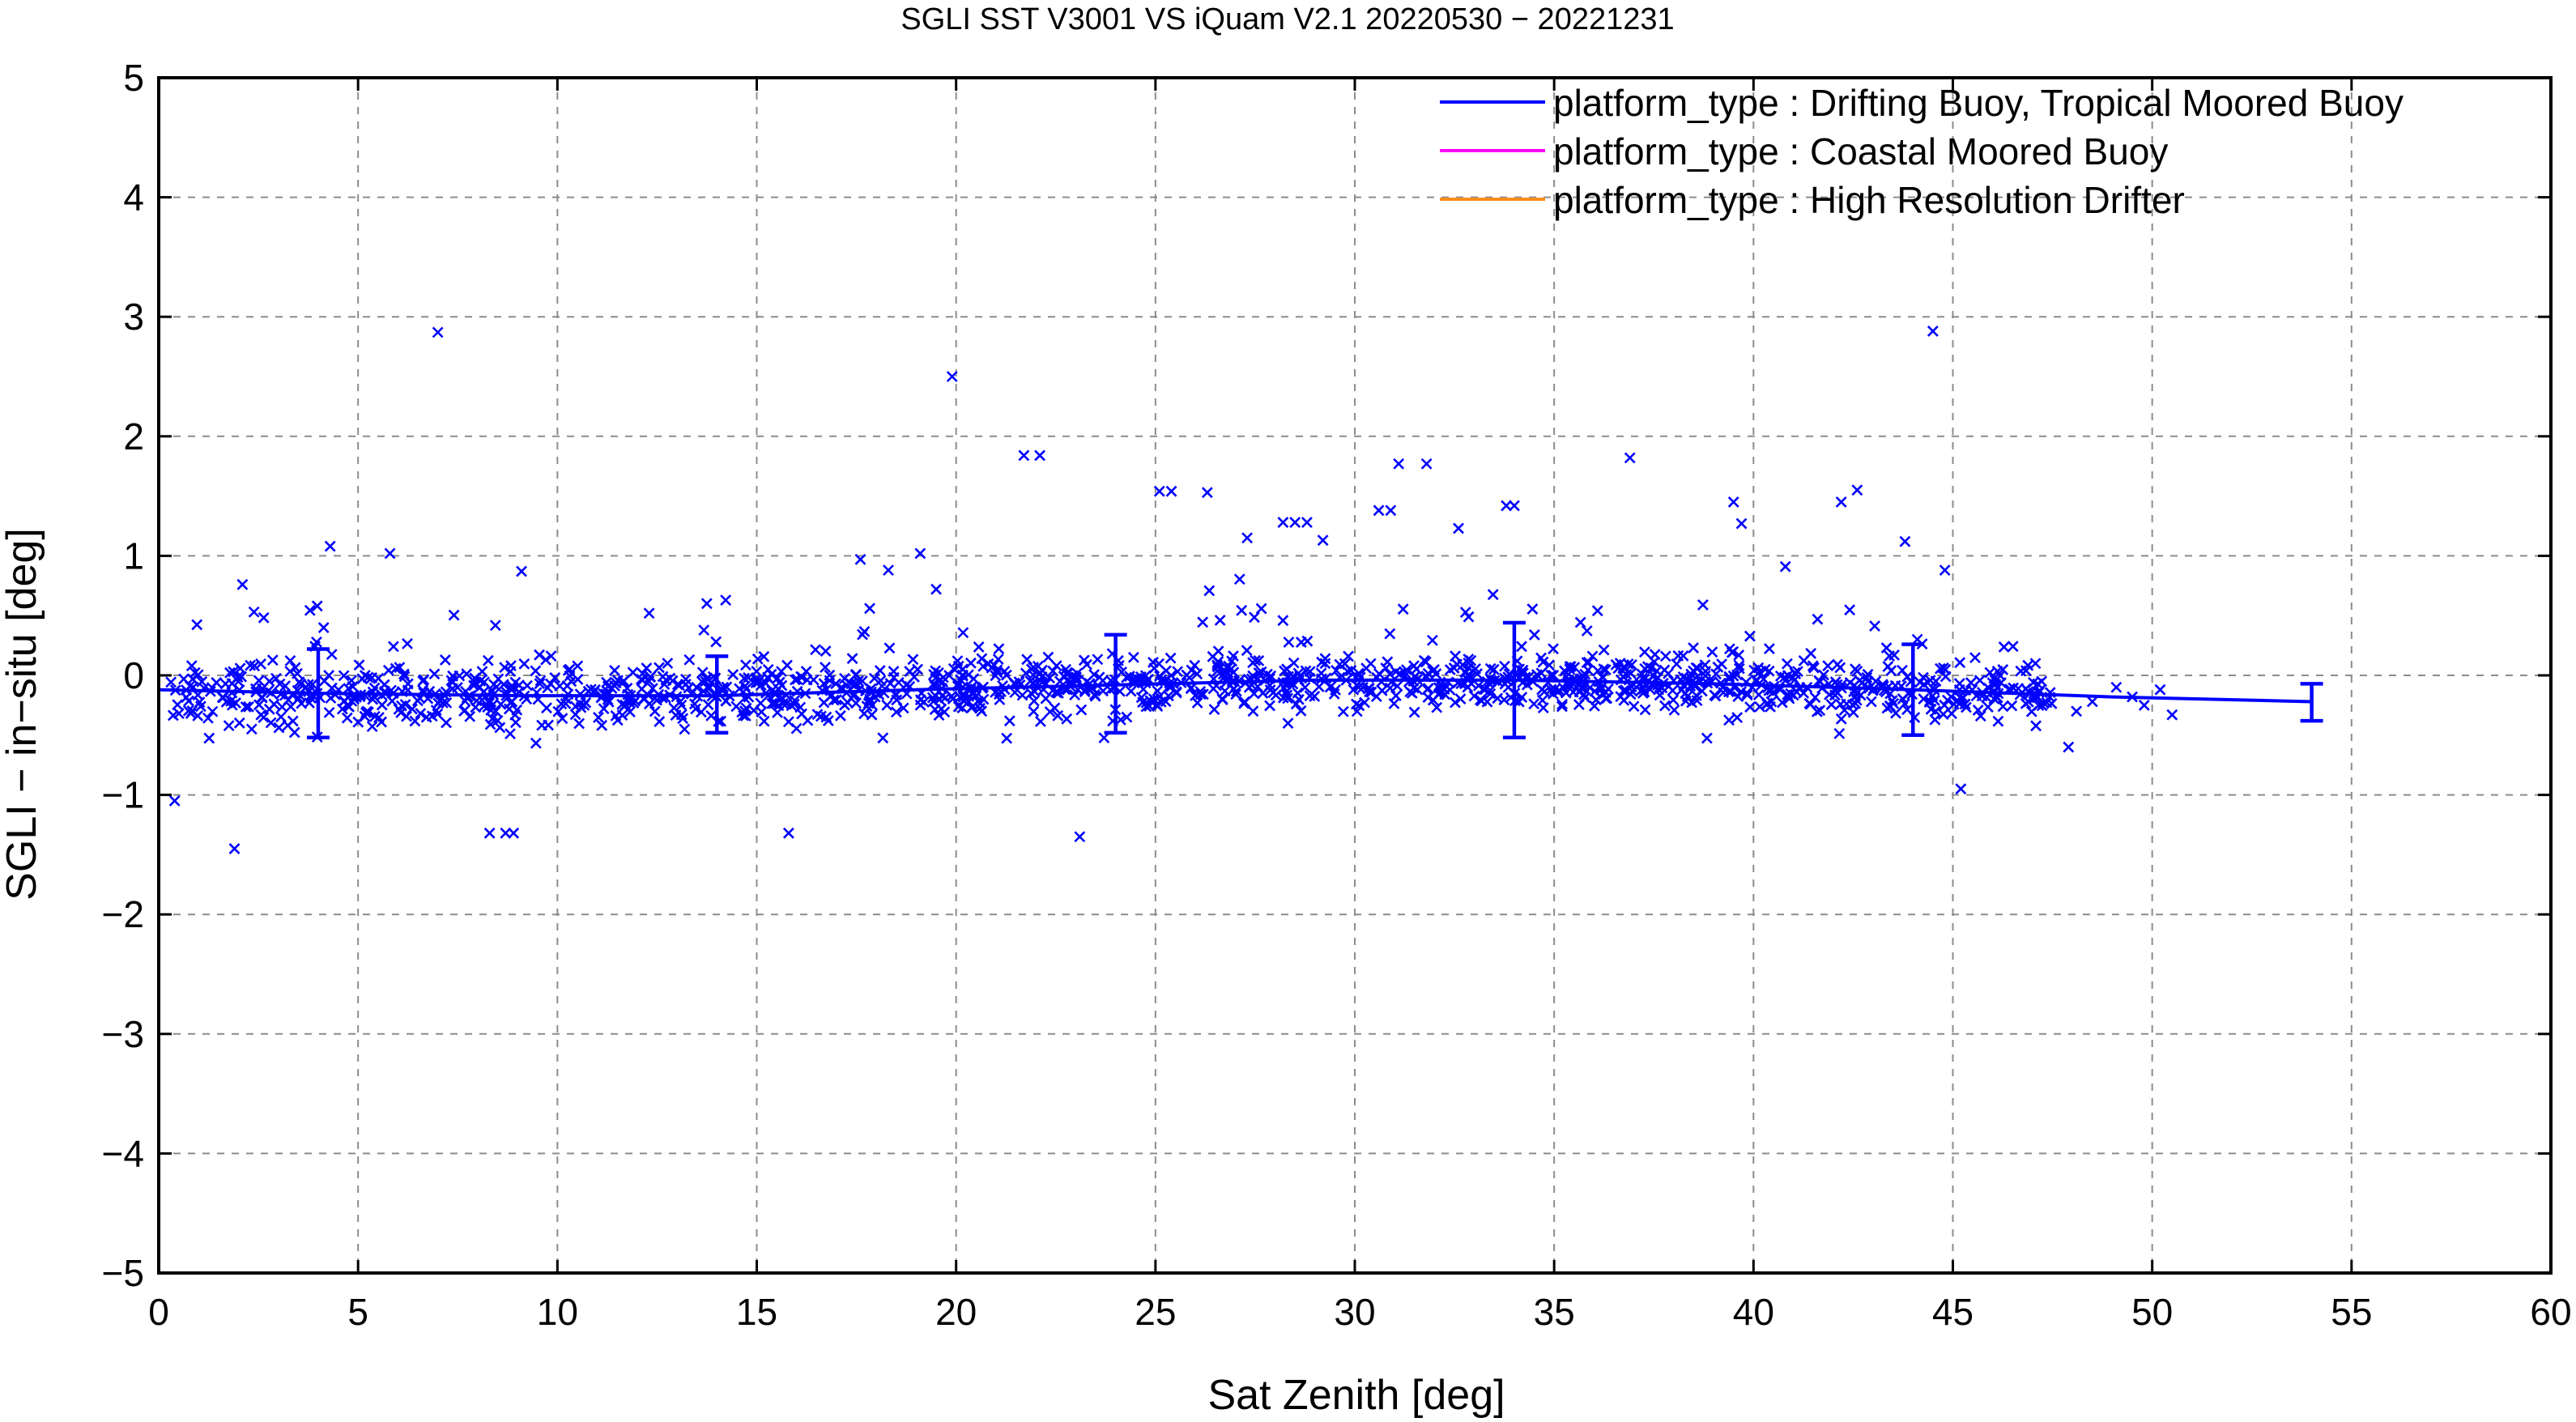 This screenshot has height=1422, width=2576. I want to click on legend-label-coastal: platform_type : Coastal Moored Buoy, so click(1860, 151).